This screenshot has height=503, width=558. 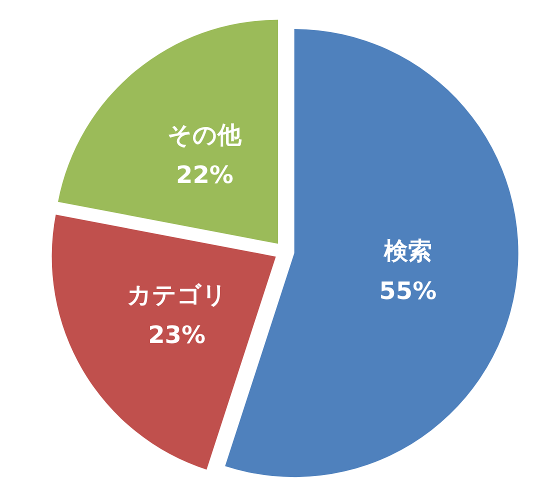 I want to click on data-label: 23%, so click(x=177, y=335).